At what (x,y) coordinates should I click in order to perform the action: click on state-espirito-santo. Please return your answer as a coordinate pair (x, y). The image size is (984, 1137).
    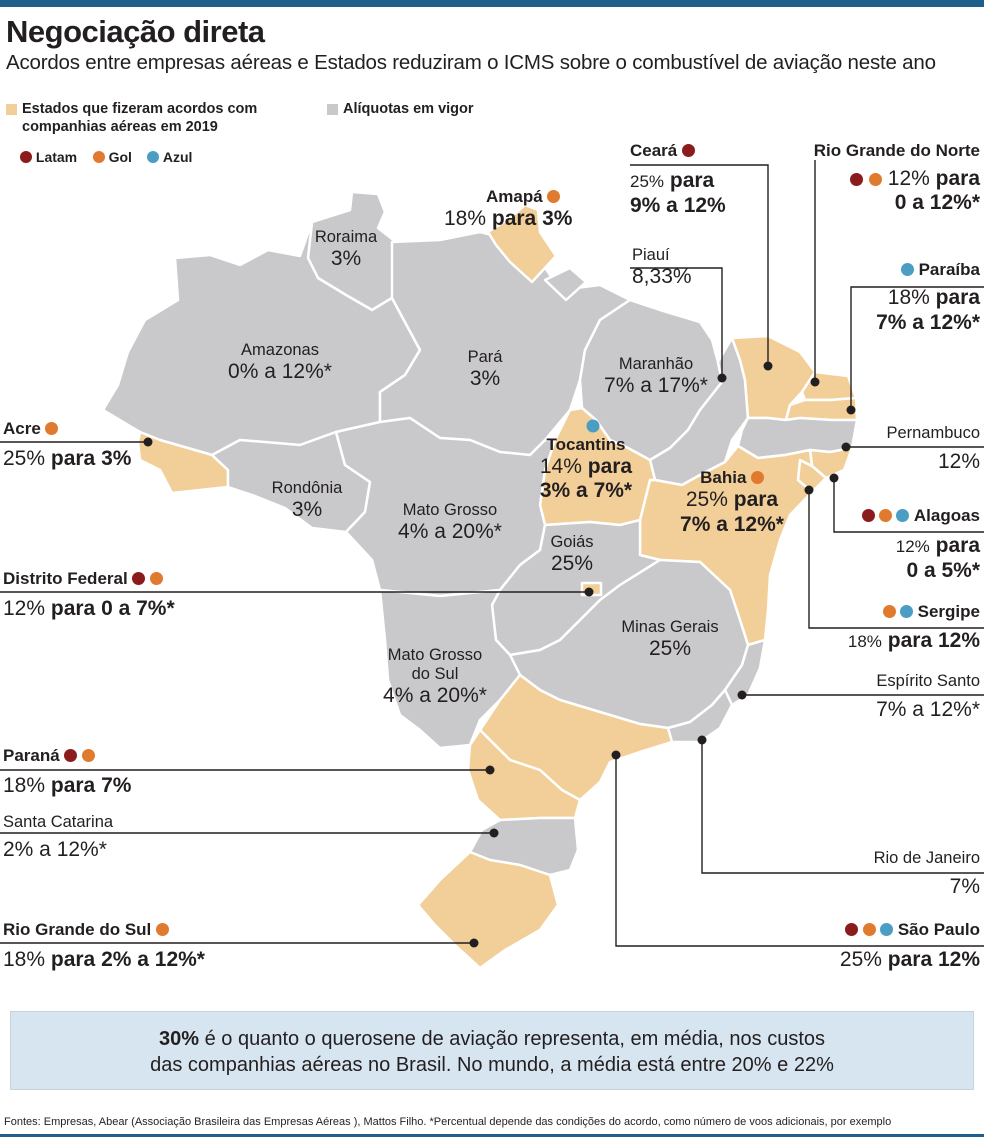
    Looking at the image, I should click on (745, 672).